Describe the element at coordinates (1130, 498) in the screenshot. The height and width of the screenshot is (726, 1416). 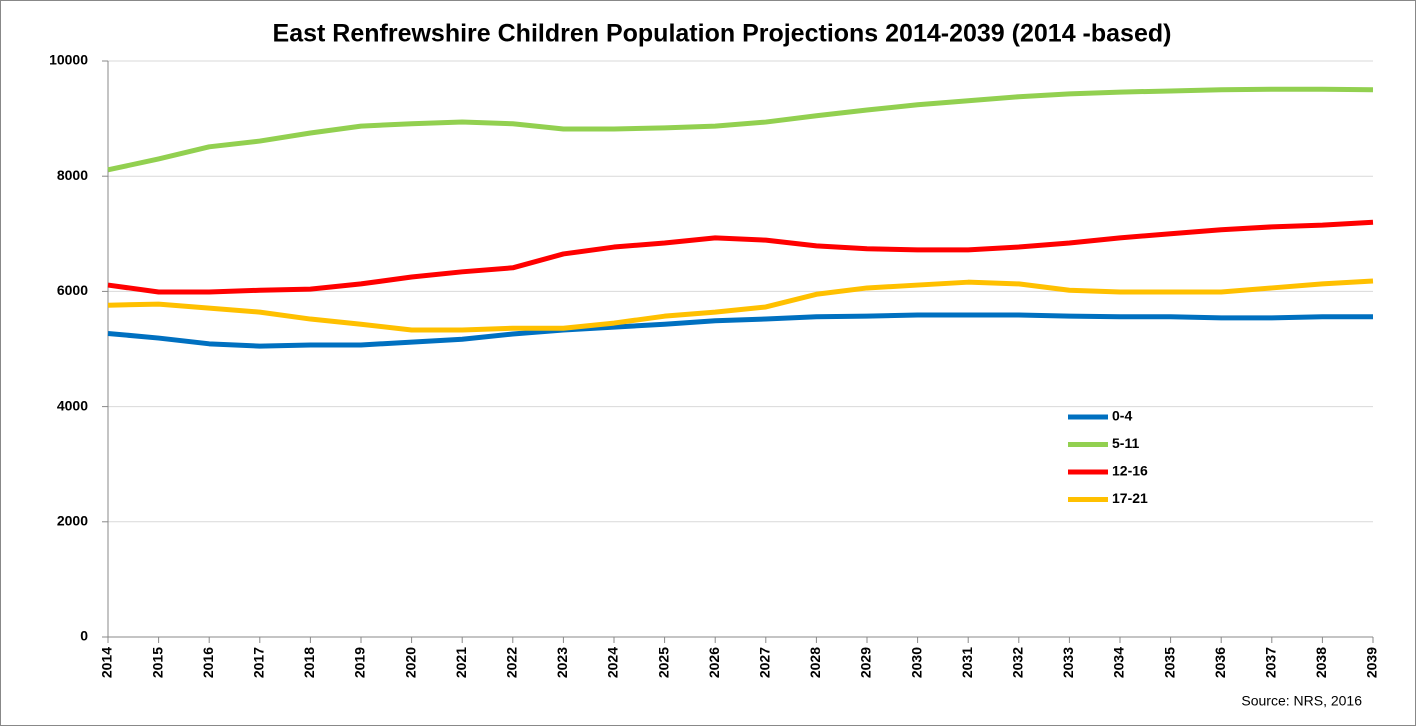
I see `legend-label: 17-21` at that location.